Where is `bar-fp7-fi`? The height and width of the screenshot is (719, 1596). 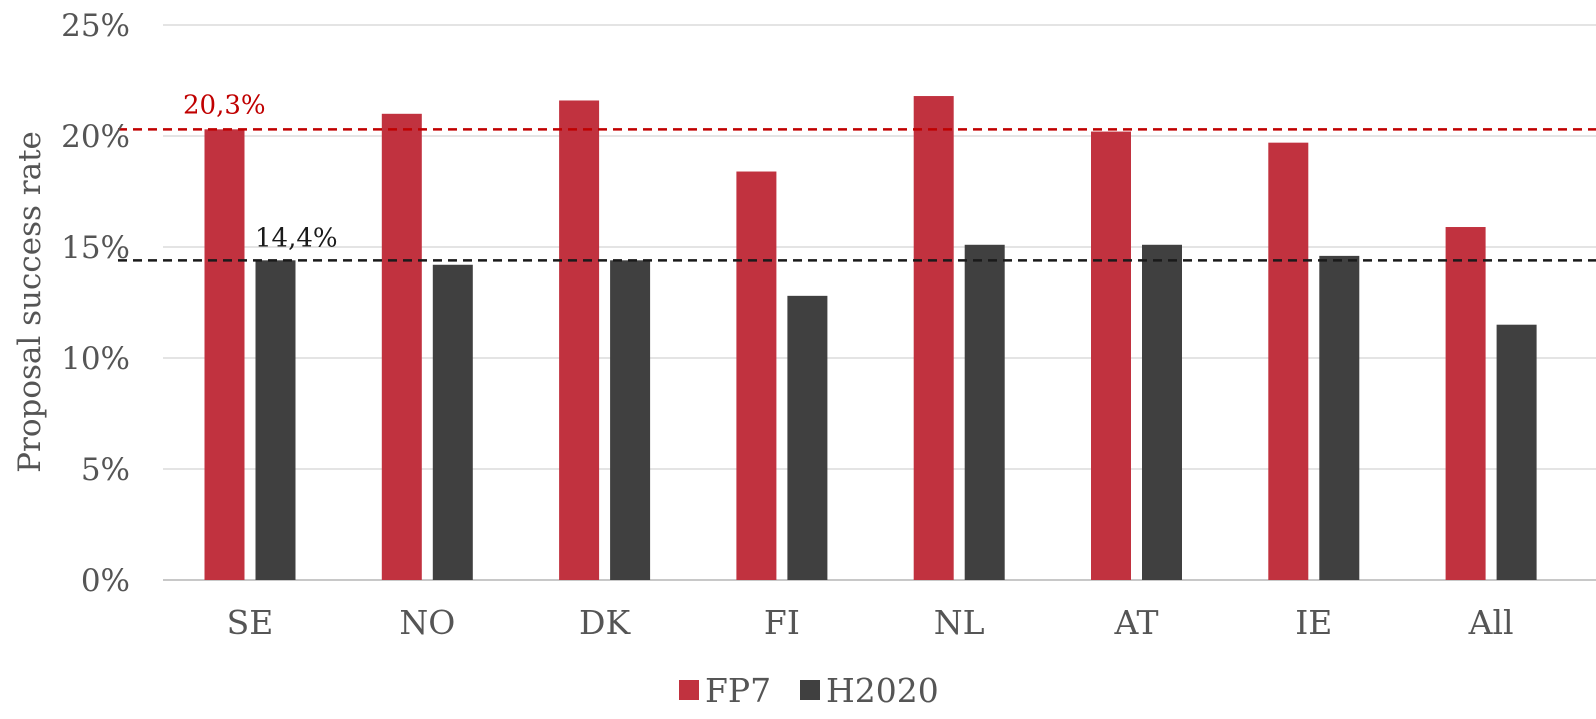 bar-fp7-fi is located at coordinates (756, 375).